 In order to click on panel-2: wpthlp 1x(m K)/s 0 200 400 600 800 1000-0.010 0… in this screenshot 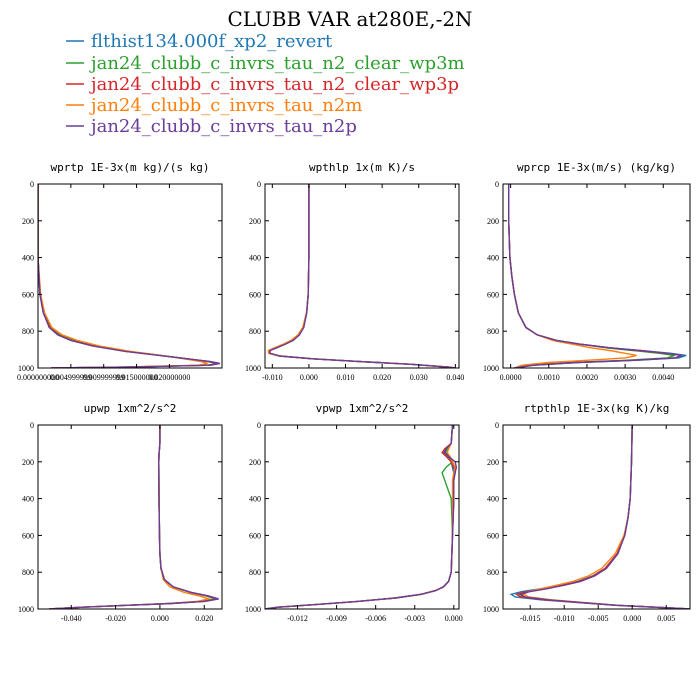, I will do `click(354, 271)`.